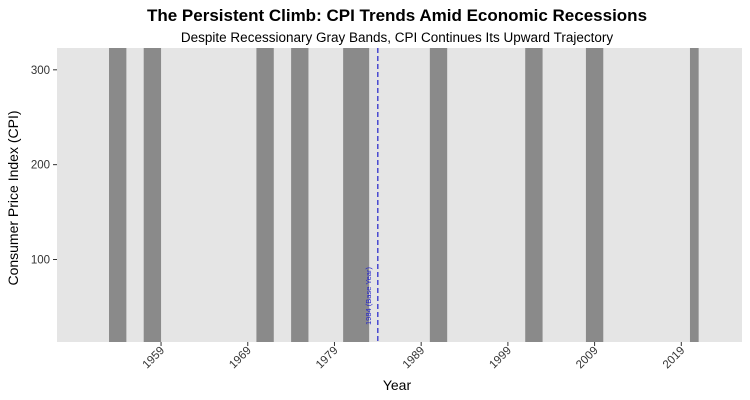 This screenshot has width=750, height=400. I want to click on base-year-label: 1984 (Base Year), so click(368, 296).